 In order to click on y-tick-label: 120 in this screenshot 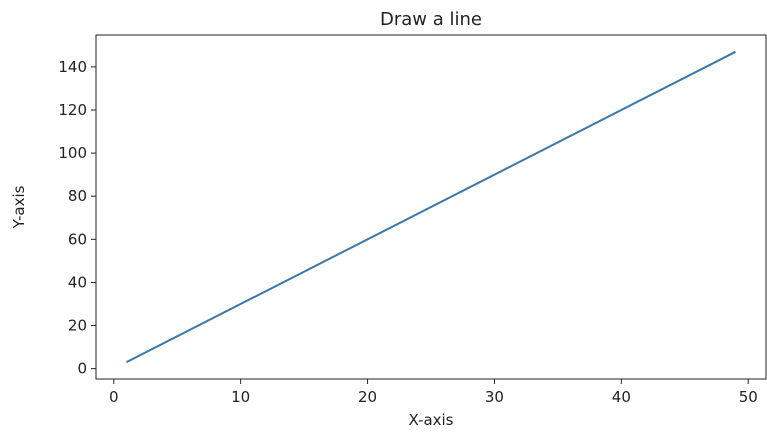, I will do `click(72, 110)`.